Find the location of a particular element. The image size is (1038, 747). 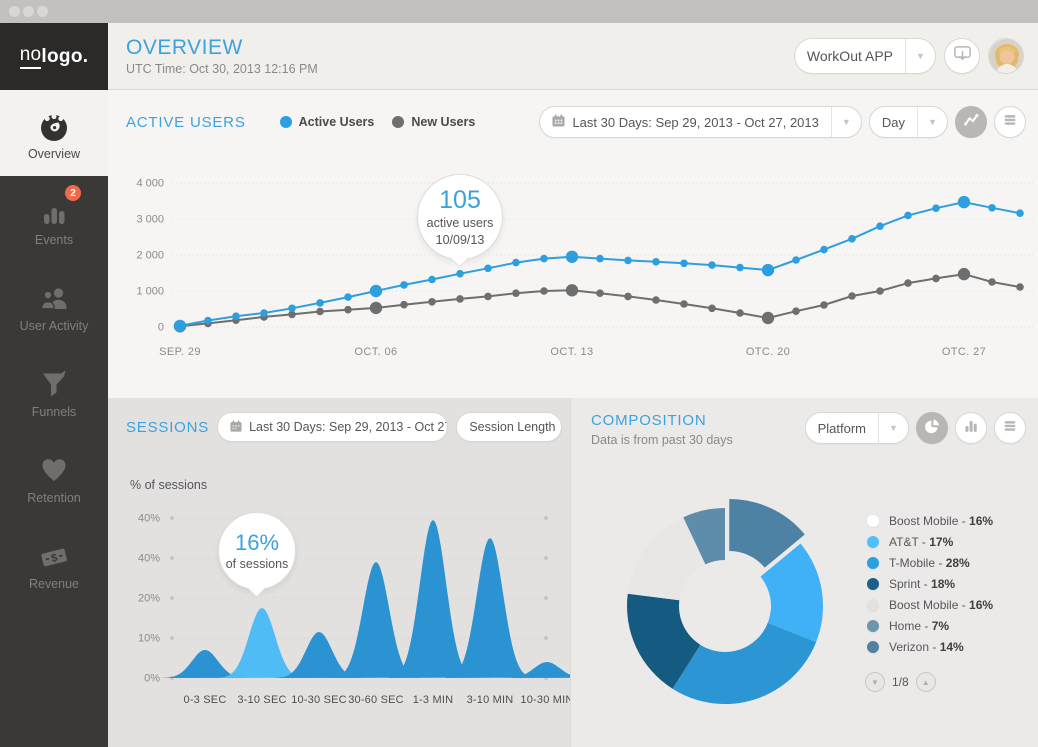

sidebar-item-retention: Retention is located at coordinates (54, 477).